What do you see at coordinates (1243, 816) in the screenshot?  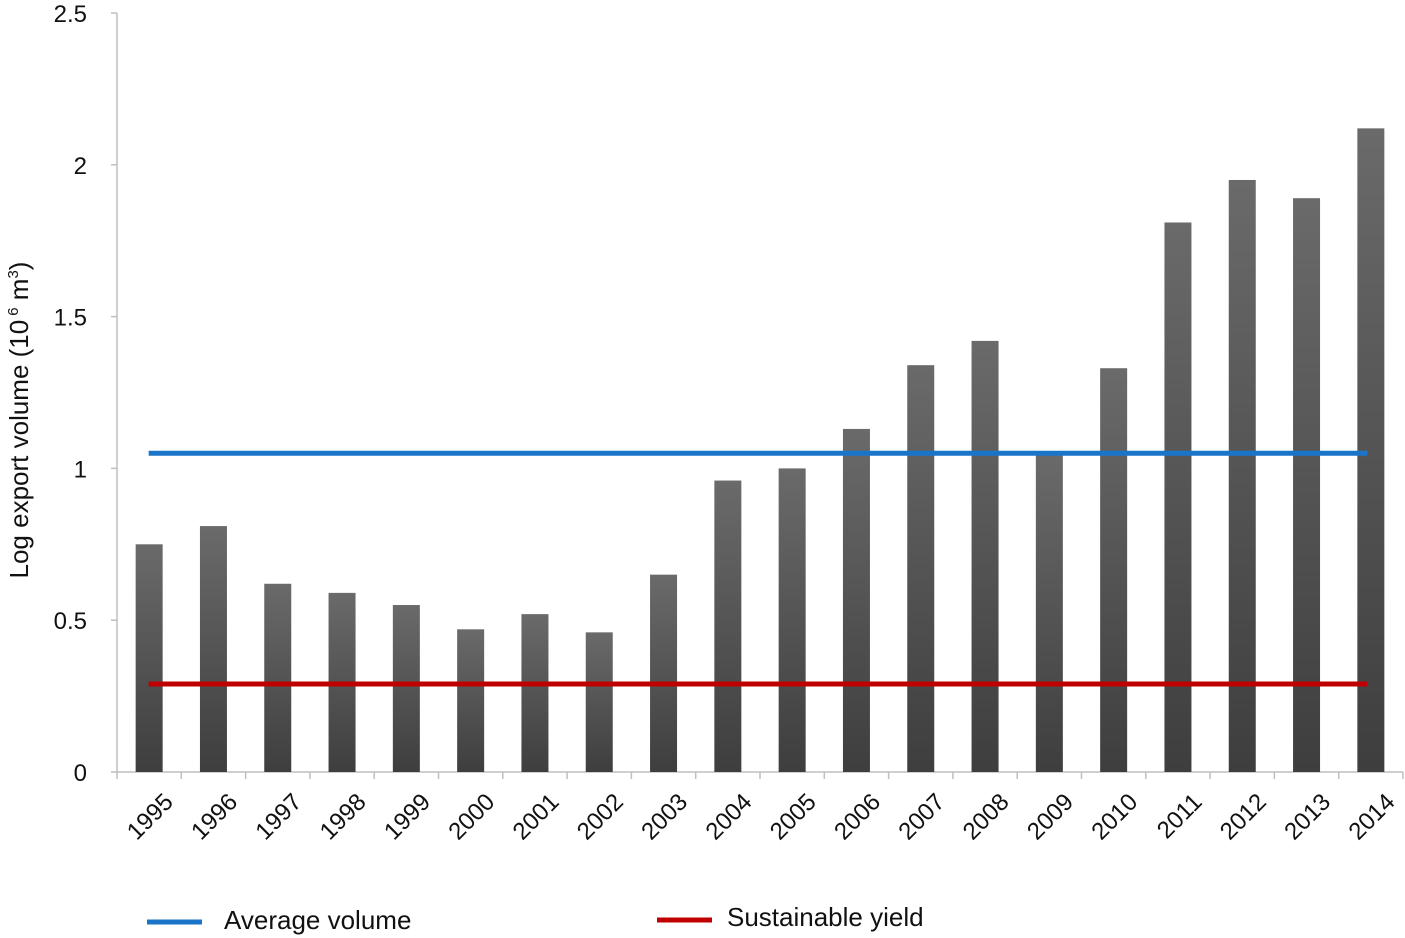 I see `x-tick-label: 2012` at bounding box center [1243, 816].